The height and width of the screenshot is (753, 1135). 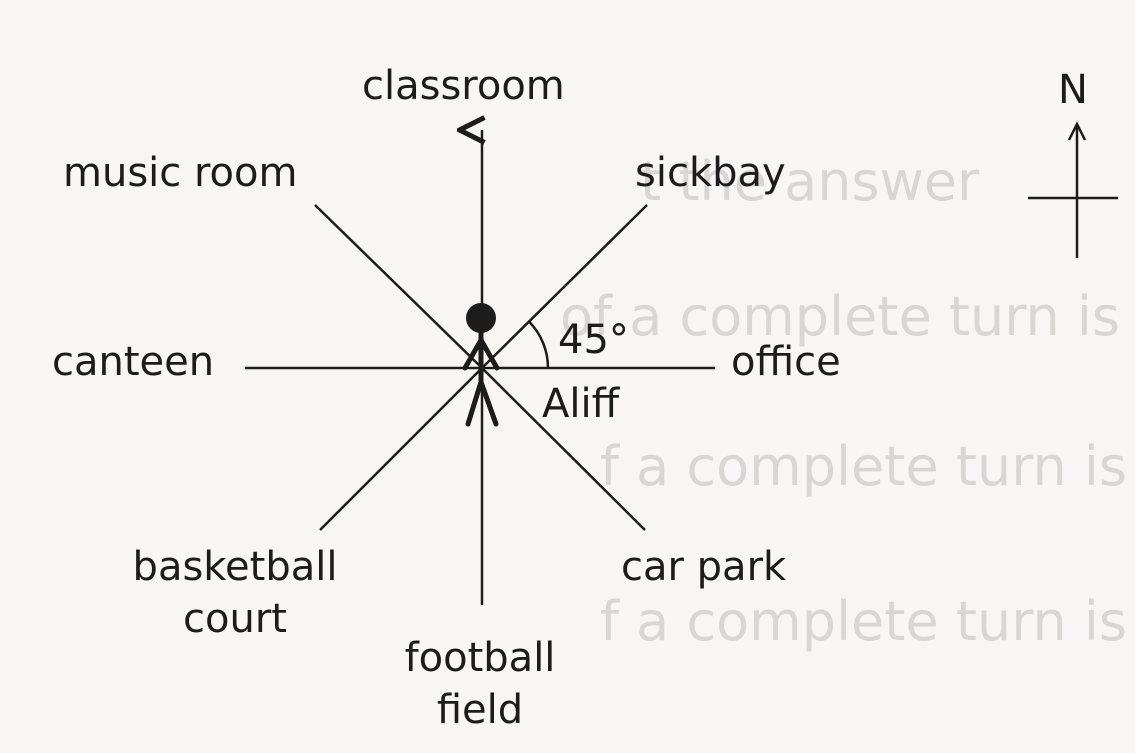 I want to click on stick-figure, so click(x=481, y=365).